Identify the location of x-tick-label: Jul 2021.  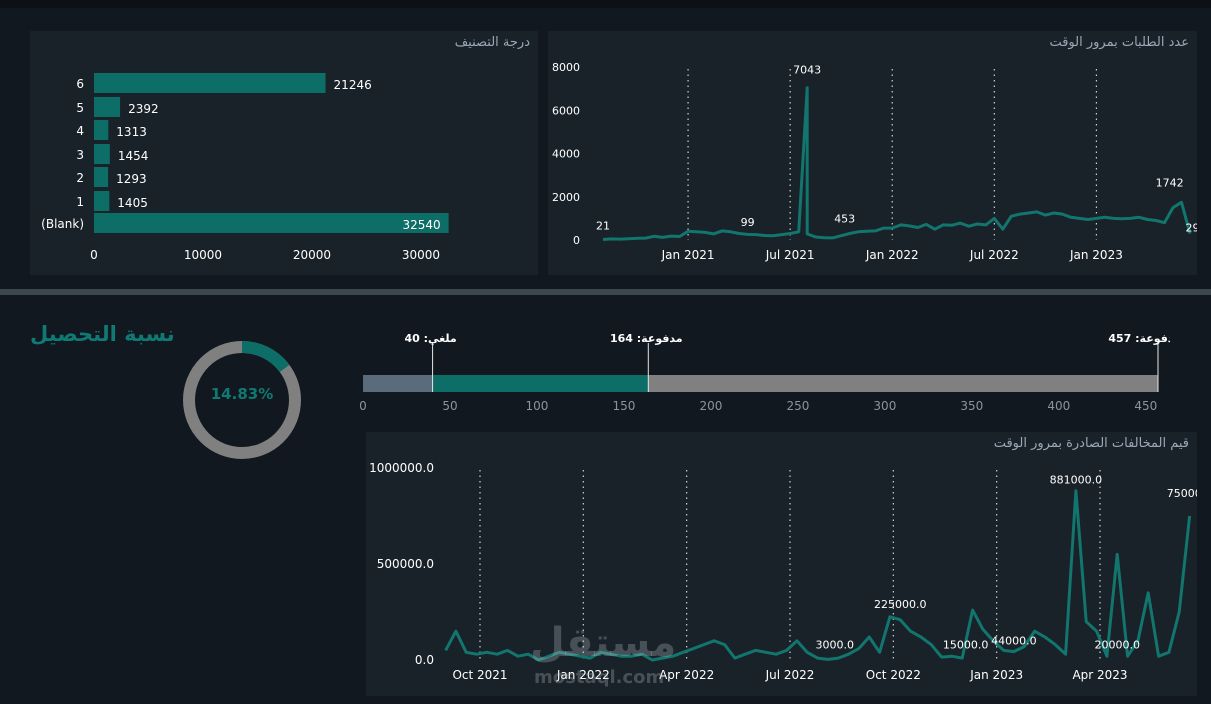
(790, 255).